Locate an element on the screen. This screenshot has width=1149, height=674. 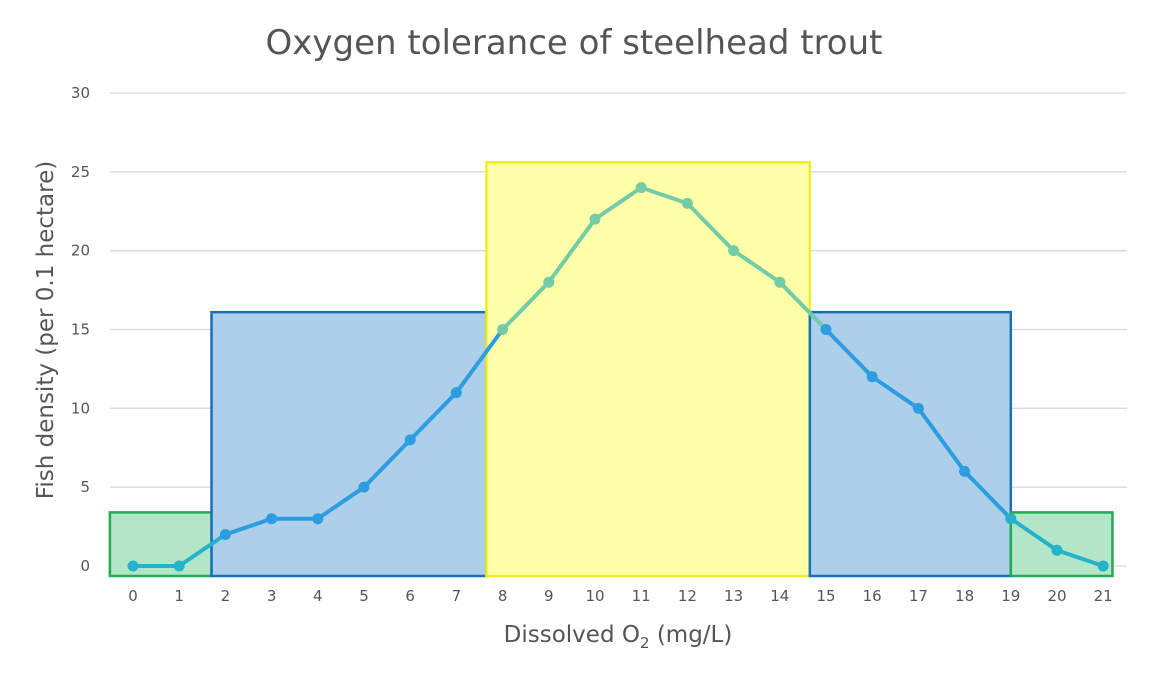
chart-title: Oxygen tolerance of steelhead trout is located at coordinates (574, 43).